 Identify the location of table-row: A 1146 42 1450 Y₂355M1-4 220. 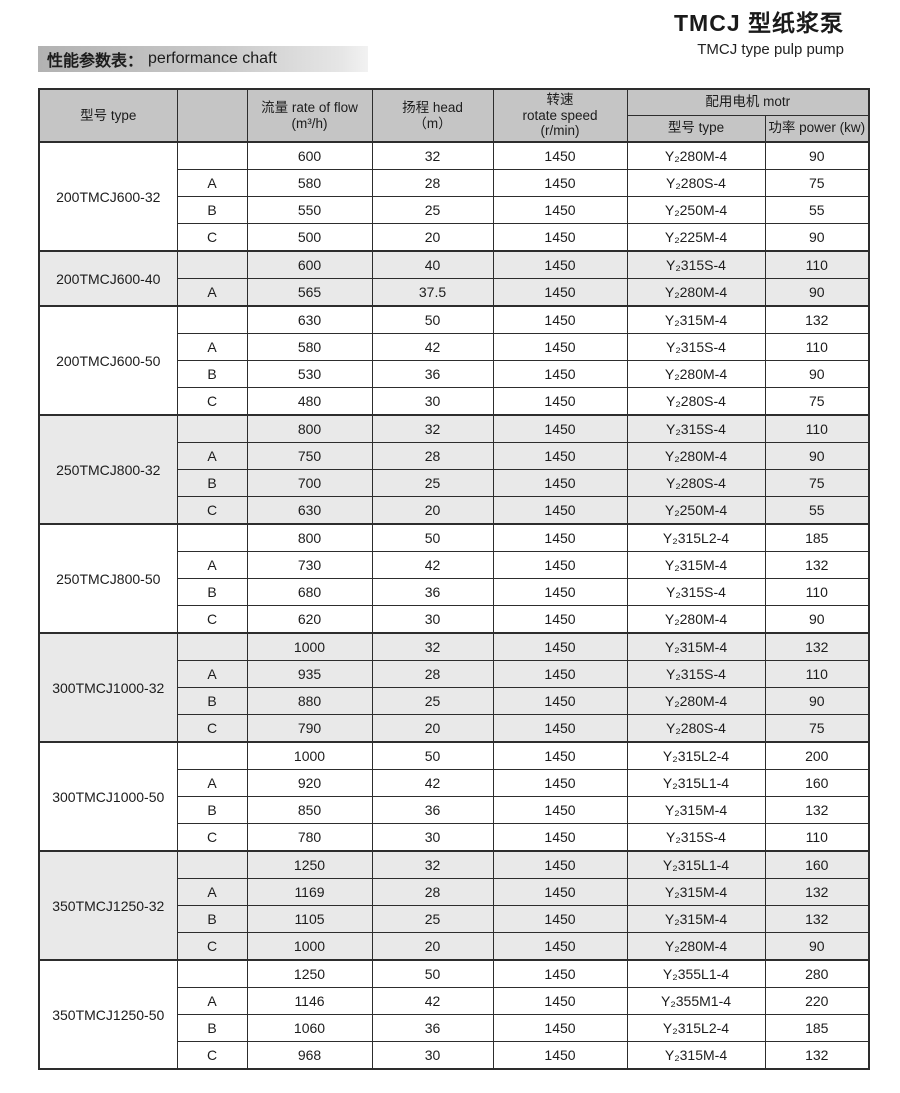
(454, 1001).